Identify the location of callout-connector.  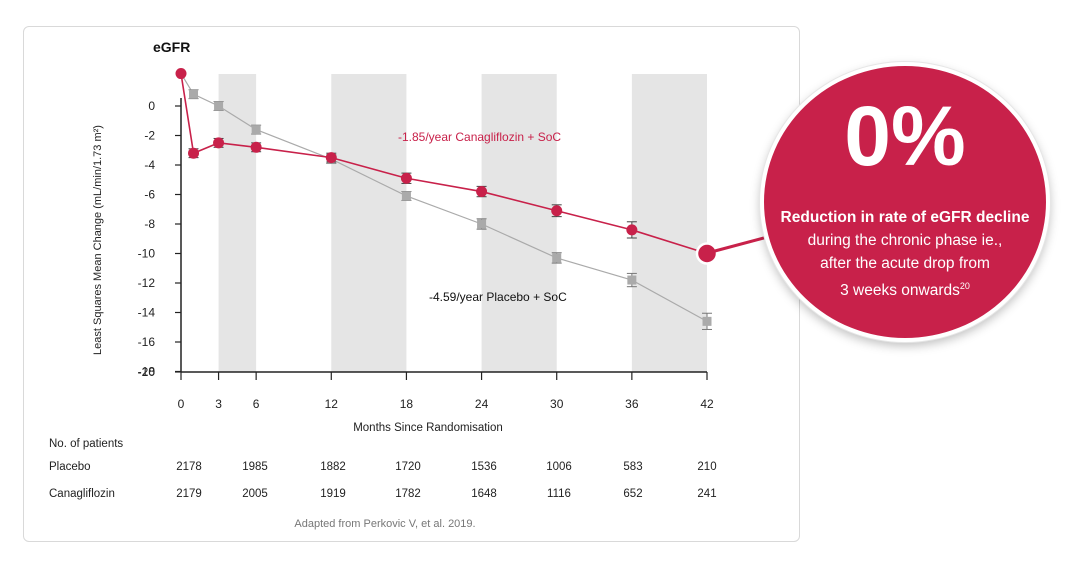
(744, 243).